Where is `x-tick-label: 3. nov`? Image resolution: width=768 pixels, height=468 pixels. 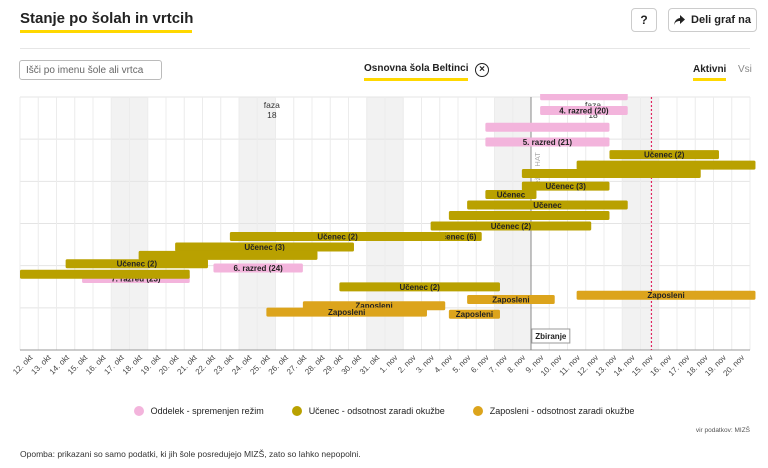
x-tick-label: 3. nov is located at coordinates (425, 364).